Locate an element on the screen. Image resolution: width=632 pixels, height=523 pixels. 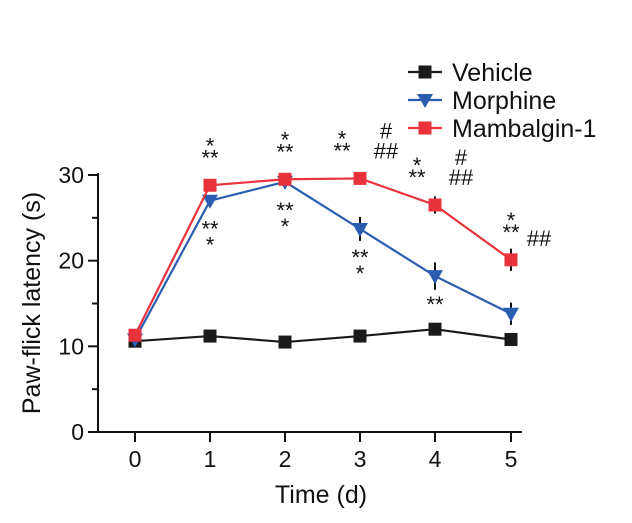
legend-label: Morphine is located at coordinates (504, 101).